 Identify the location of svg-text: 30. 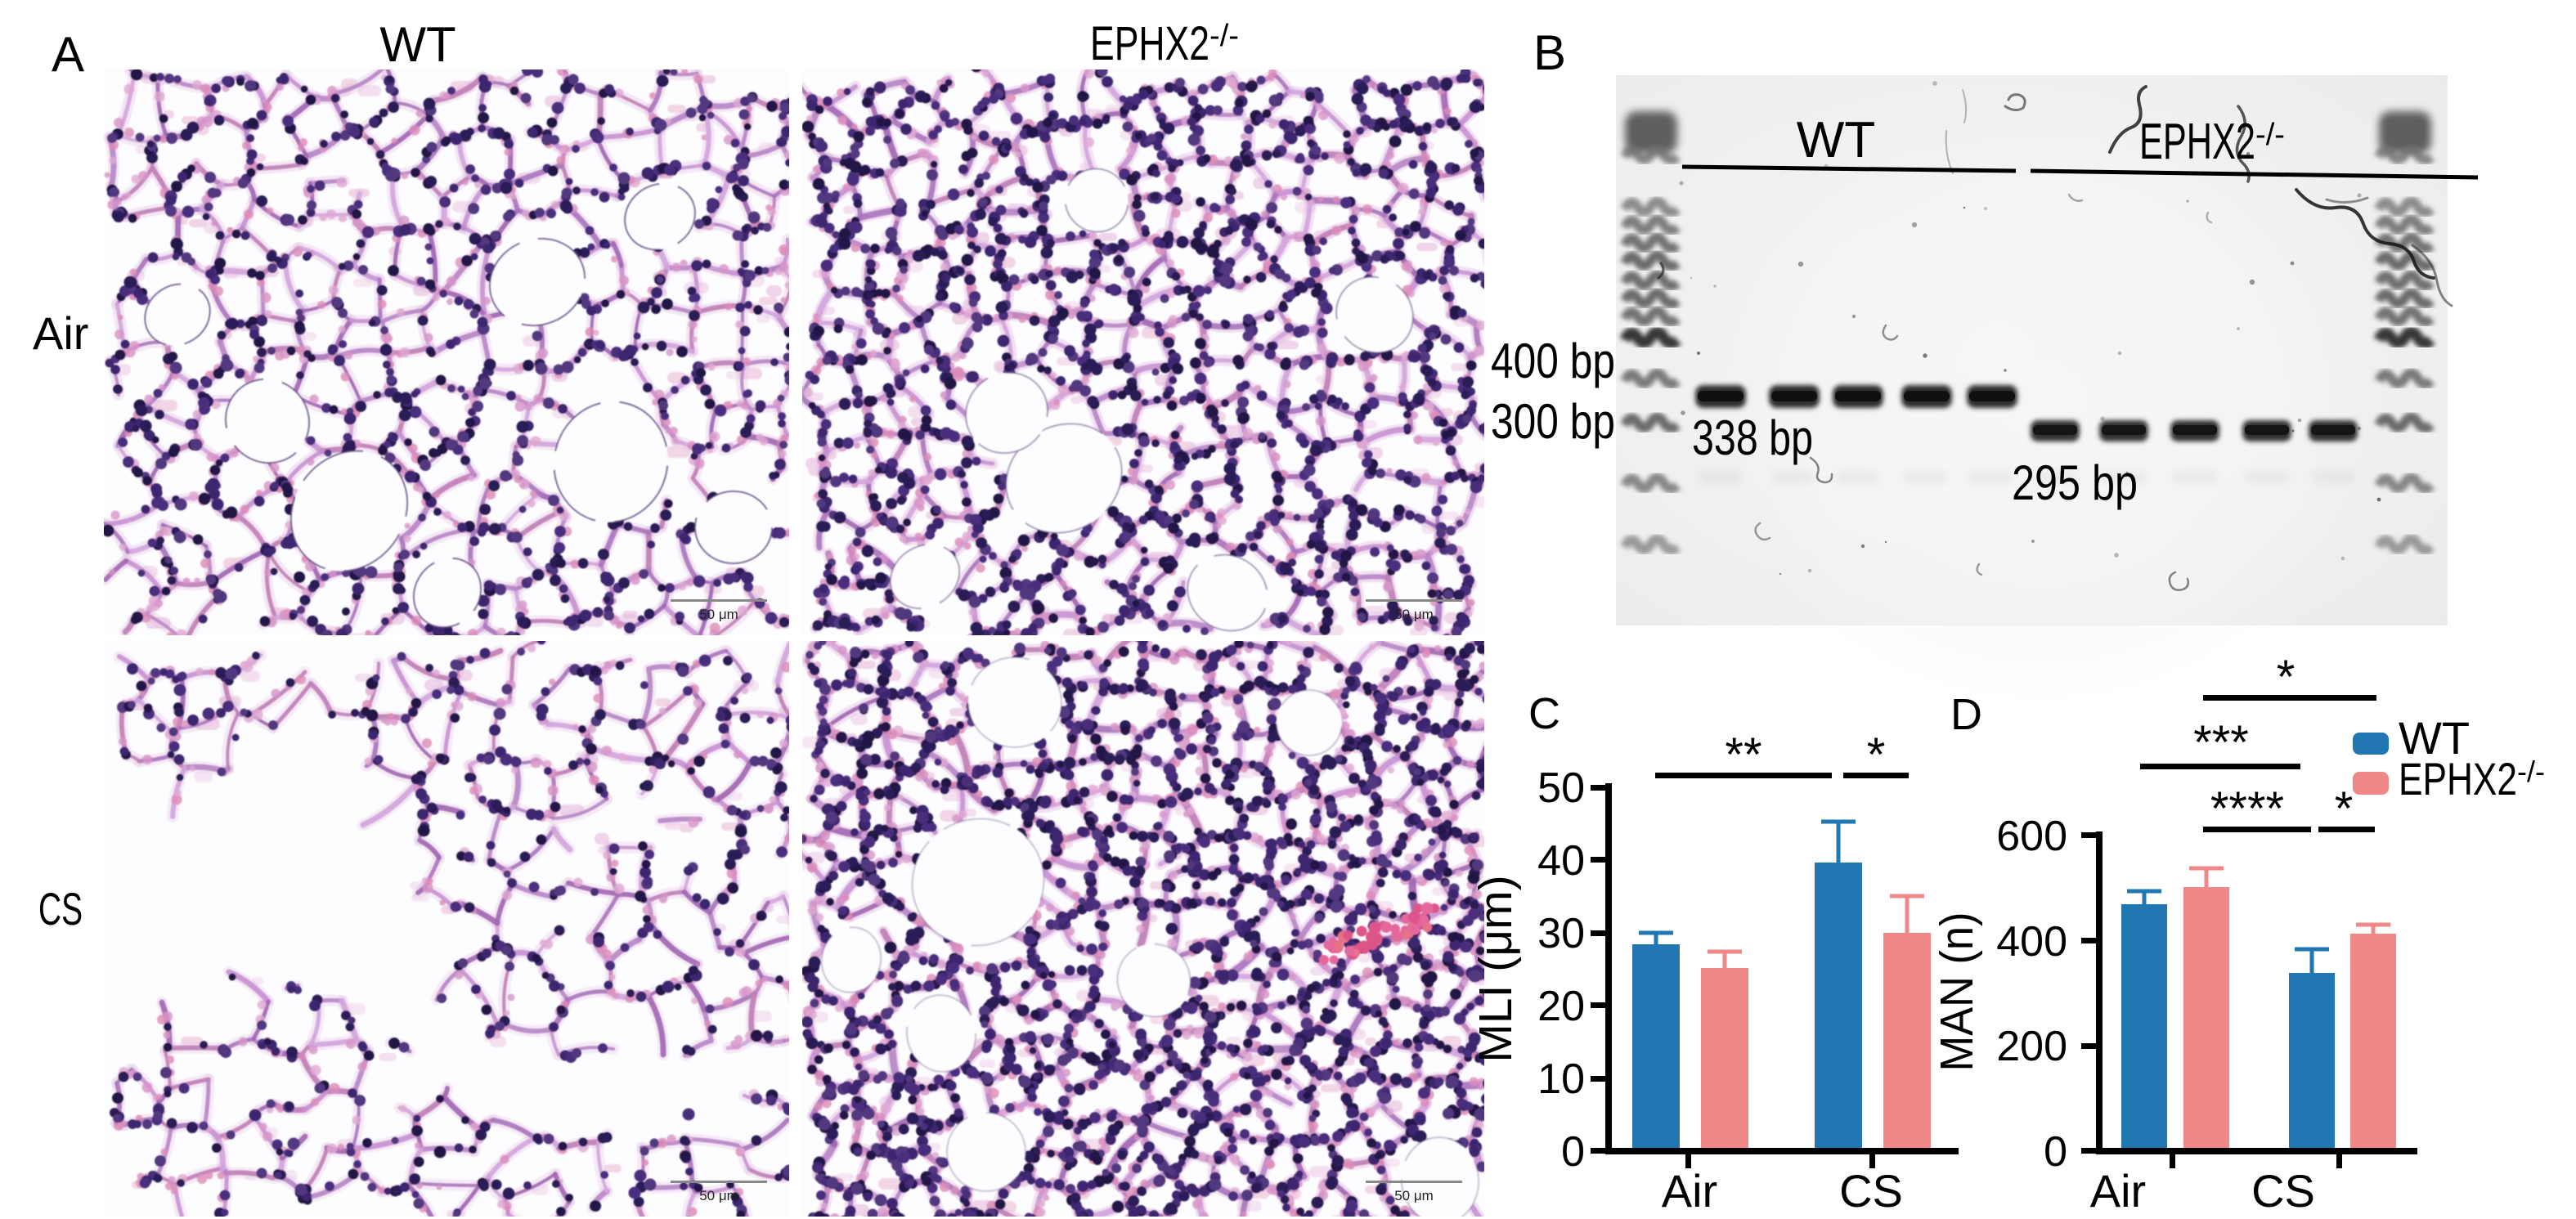
(1561, 933).